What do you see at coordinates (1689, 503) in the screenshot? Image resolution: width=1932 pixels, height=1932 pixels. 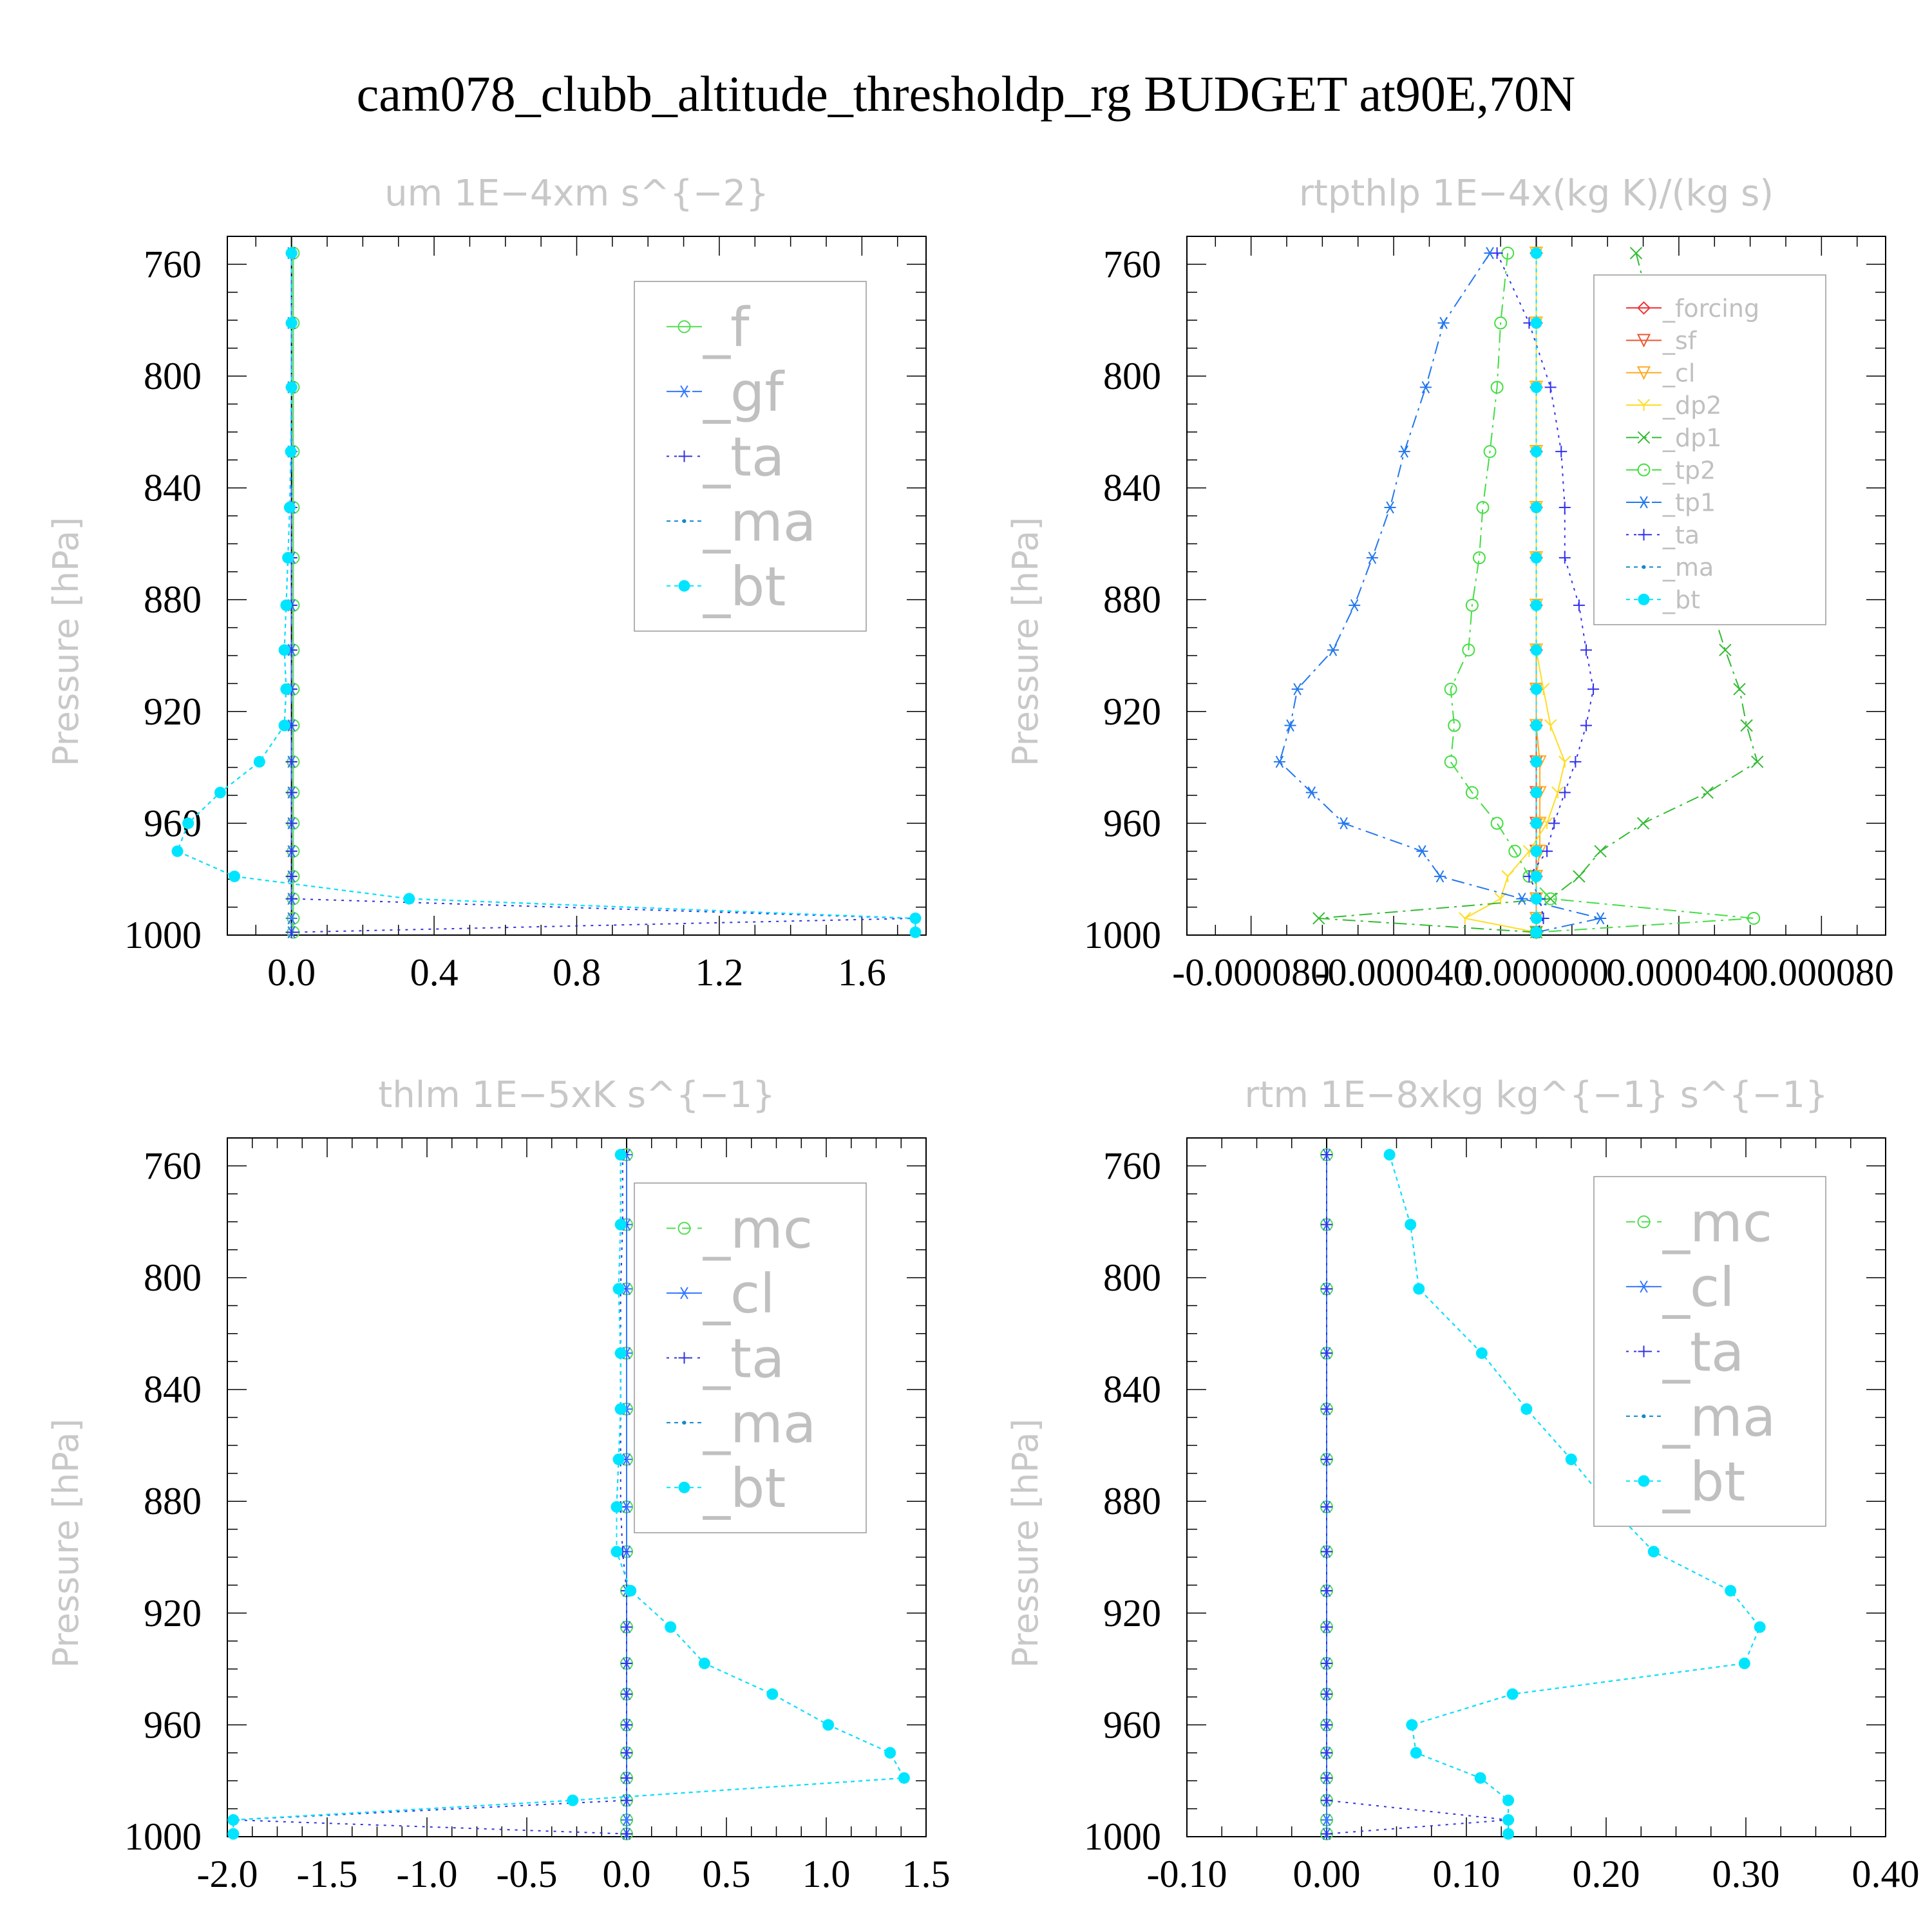 I see `legend-label: _tp1` at bounding box center [1689, 503].